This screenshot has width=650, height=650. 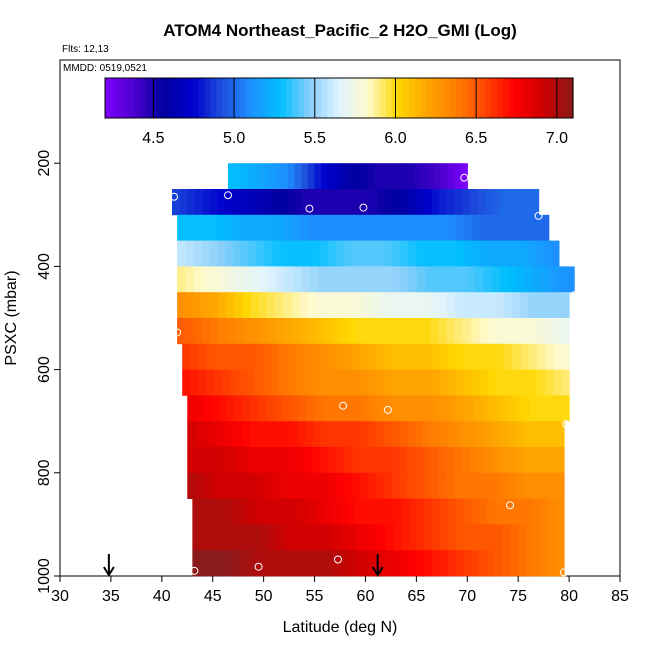 What do you see at coordinates (44, 369) in the screenshot?
I see `y-tick-label: 600` at bounding box center [44, 369].